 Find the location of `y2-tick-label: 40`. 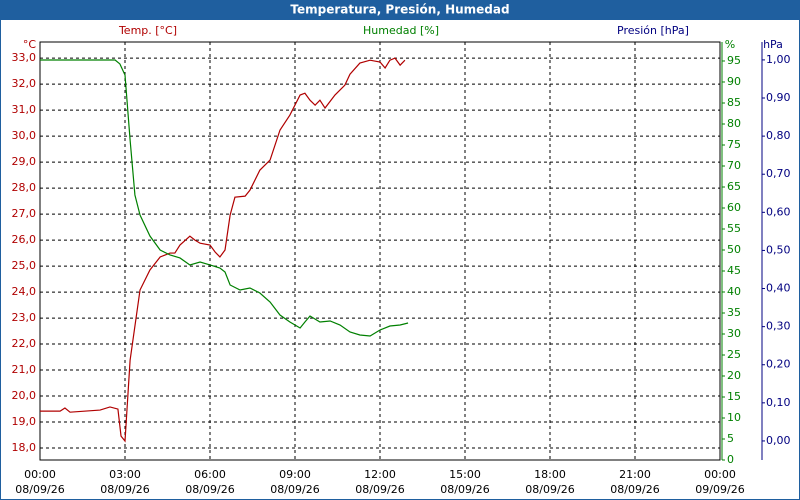

y2-tick-label: 40 is located at coordinates (734, 291).